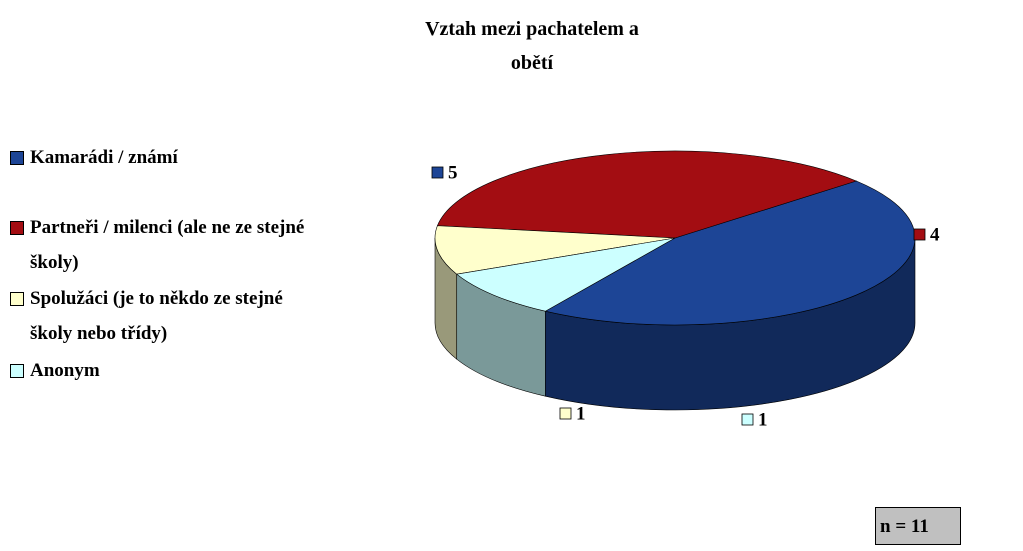 Image resolution: width=1023 pixels, height=551 pixels. I want to click on legend-item: Kamarádi / známí, so click(165, 157).